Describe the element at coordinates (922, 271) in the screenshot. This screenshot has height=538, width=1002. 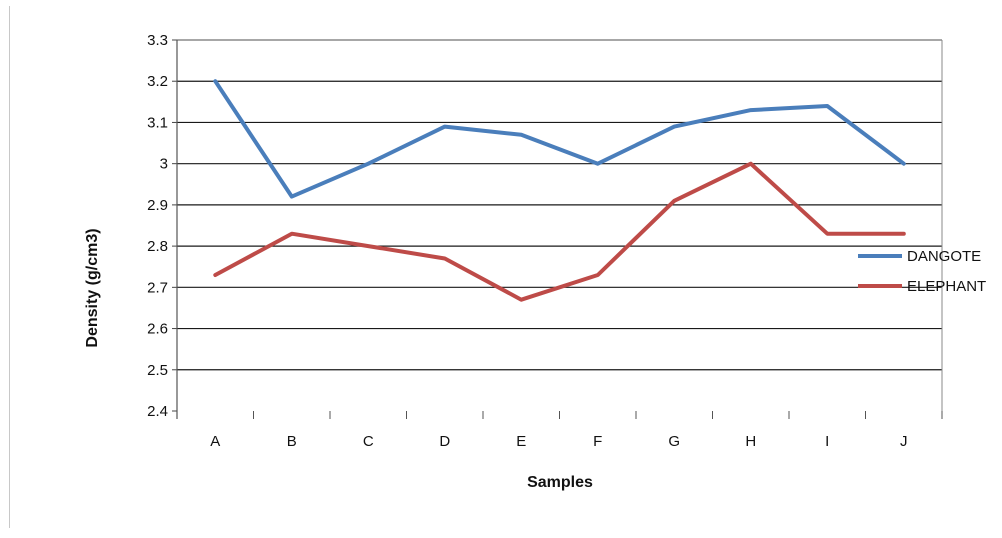
I see `legend: DANGOTE ELEPHANT` at that location.